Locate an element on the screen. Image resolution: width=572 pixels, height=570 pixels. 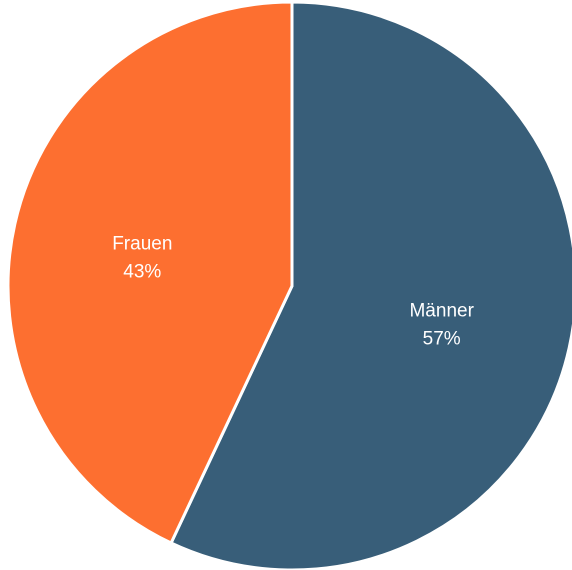
pie-label-frauen: Frauen 43% is located at coordinates (142, 258).